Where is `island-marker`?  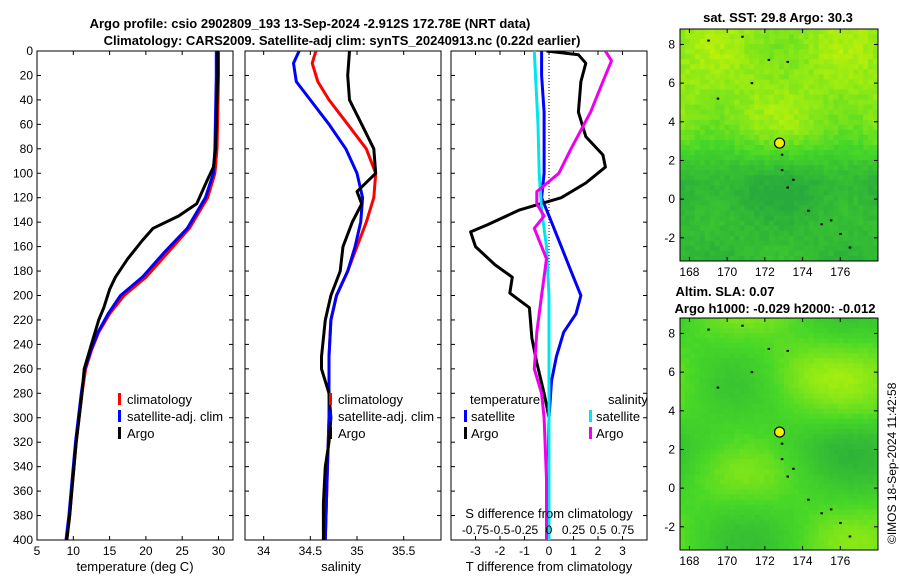
island-marker is located at coordinates (787, 61).